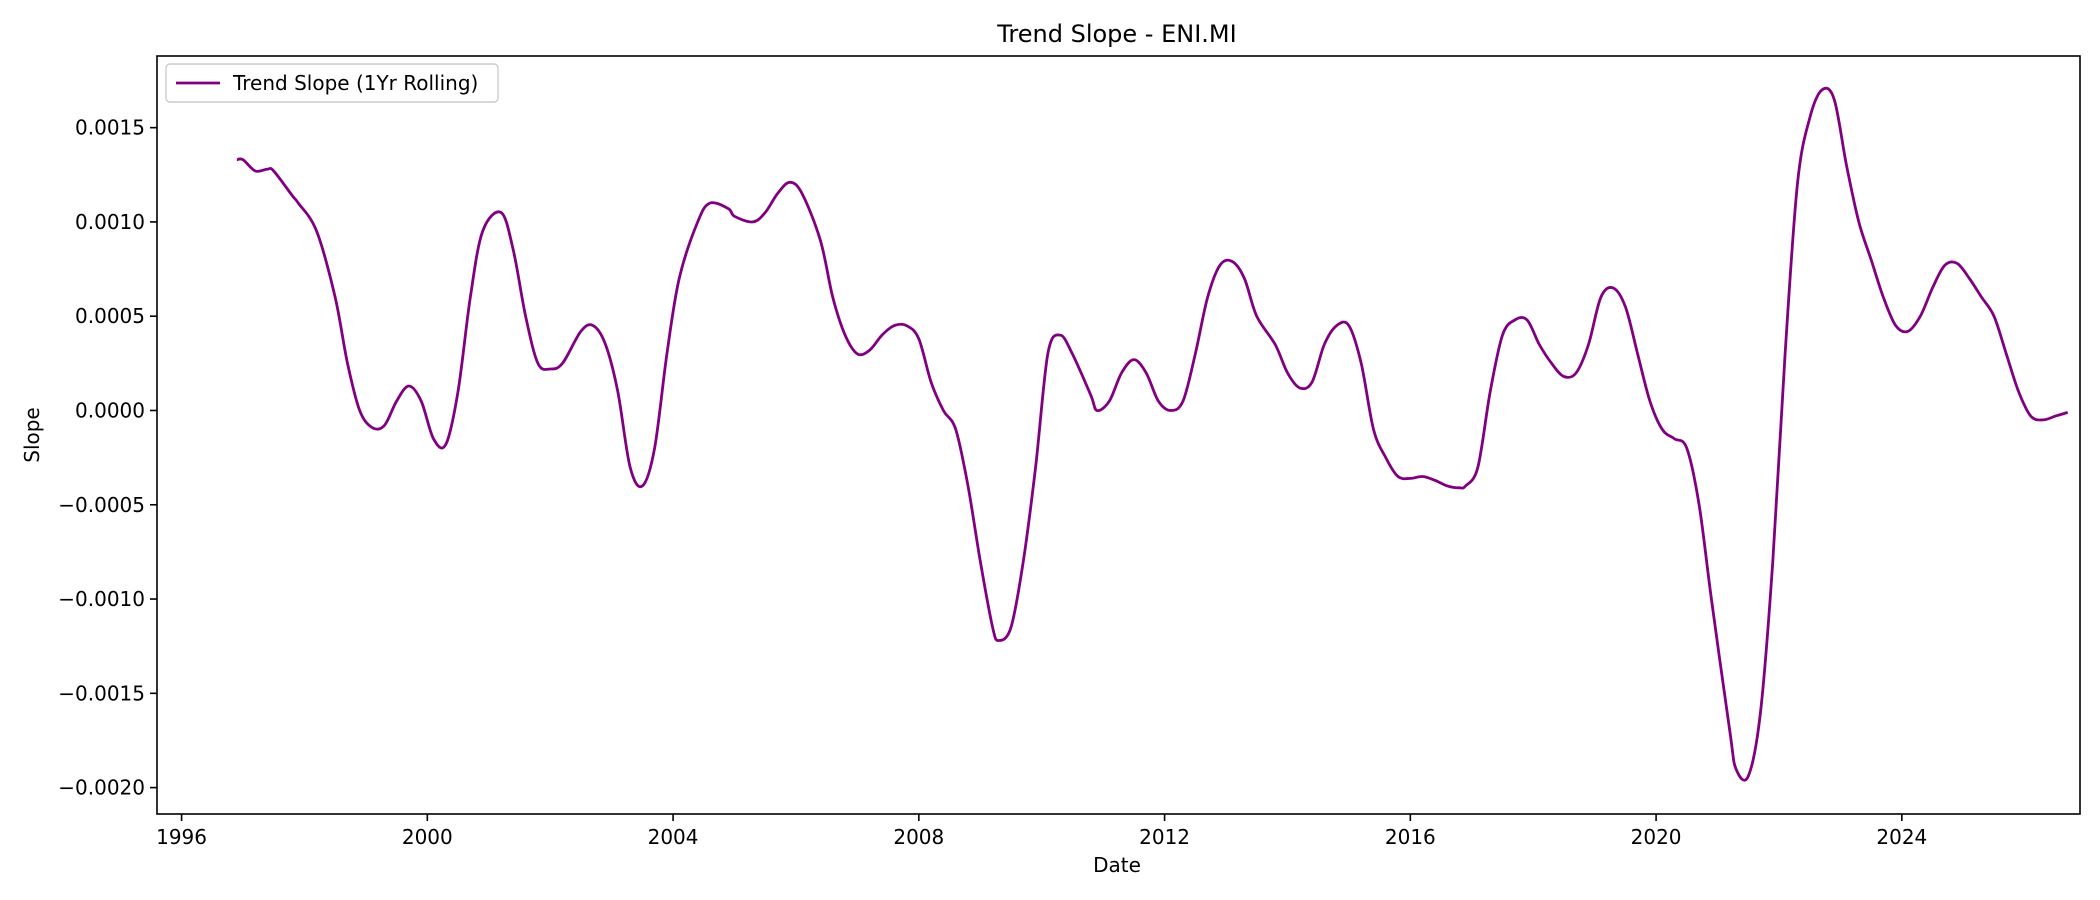 This screenshot has height=900, width=2100. Describe the element at coordinates (1656, 837) in the screenshot. I see `x-tick-label: 2020` at that location.